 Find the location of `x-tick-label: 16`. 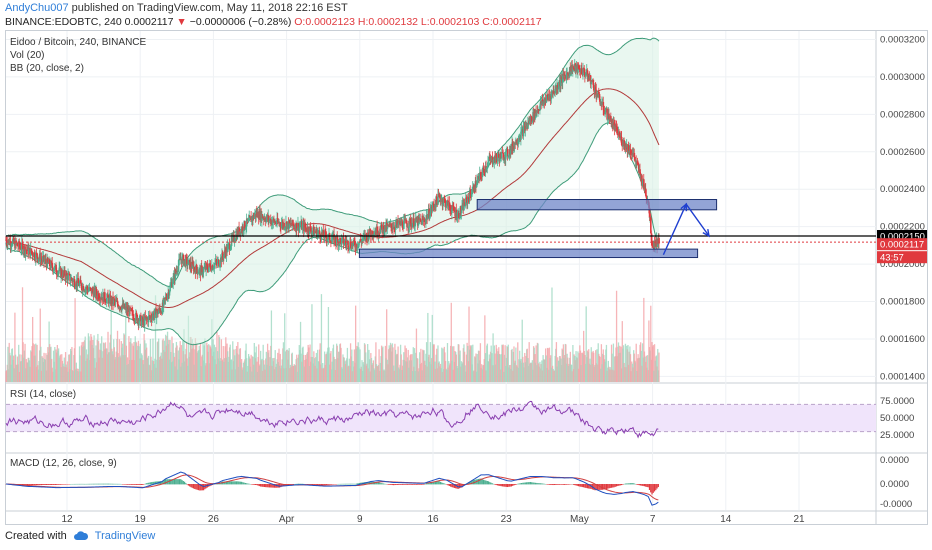

x-tick-label: 16 is located at coordinates (433, 519).